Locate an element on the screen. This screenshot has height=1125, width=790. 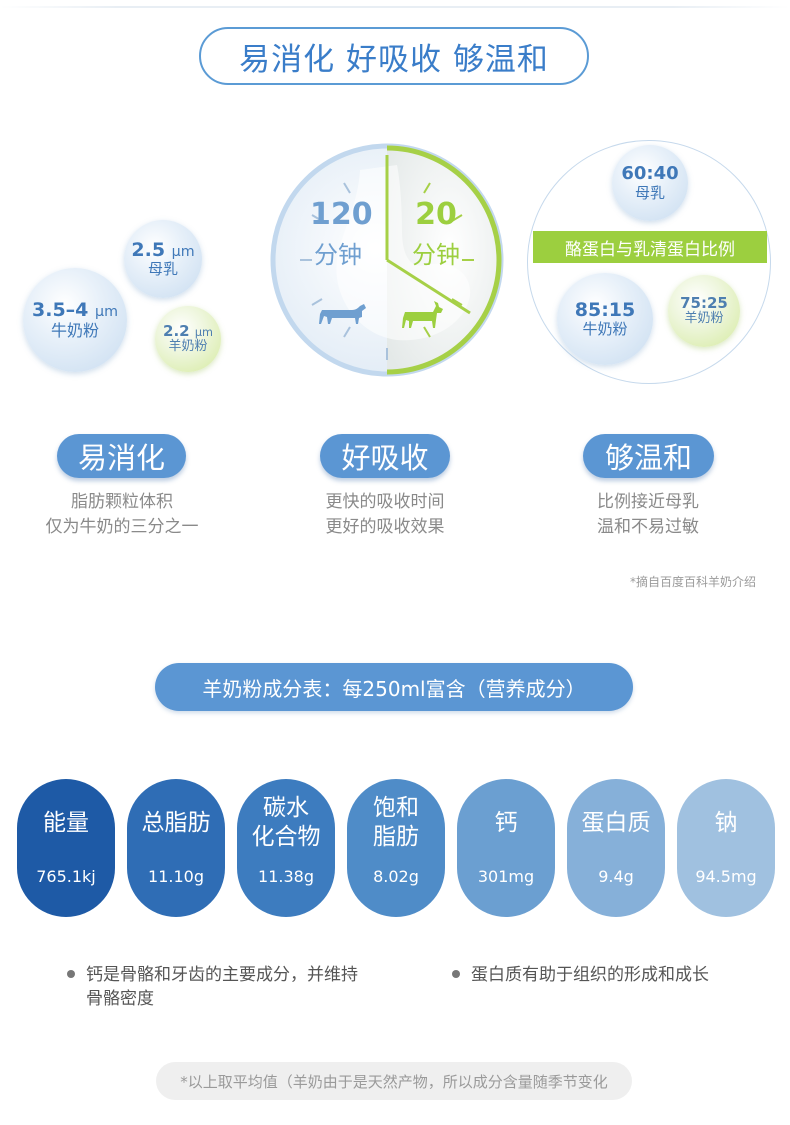
absorption-time-clock: 120 分钟 20 分钟 is located at coordinates (387, 260).